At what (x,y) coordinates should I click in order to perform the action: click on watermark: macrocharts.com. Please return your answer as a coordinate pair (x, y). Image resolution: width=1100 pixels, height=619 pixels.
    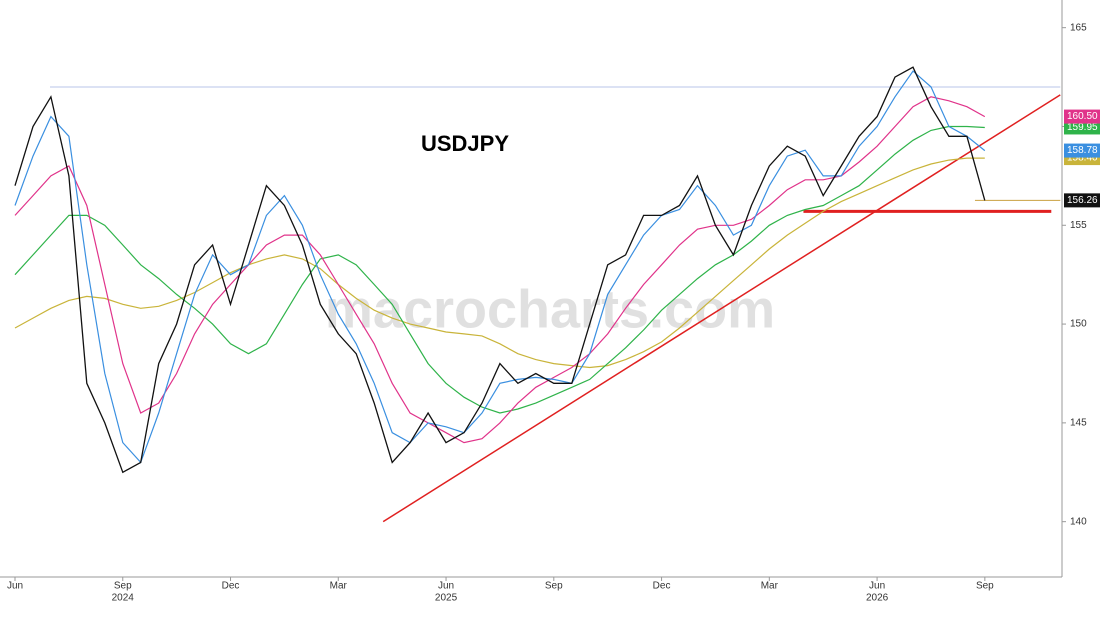
    Looking at the image, I should click on (550, 309).